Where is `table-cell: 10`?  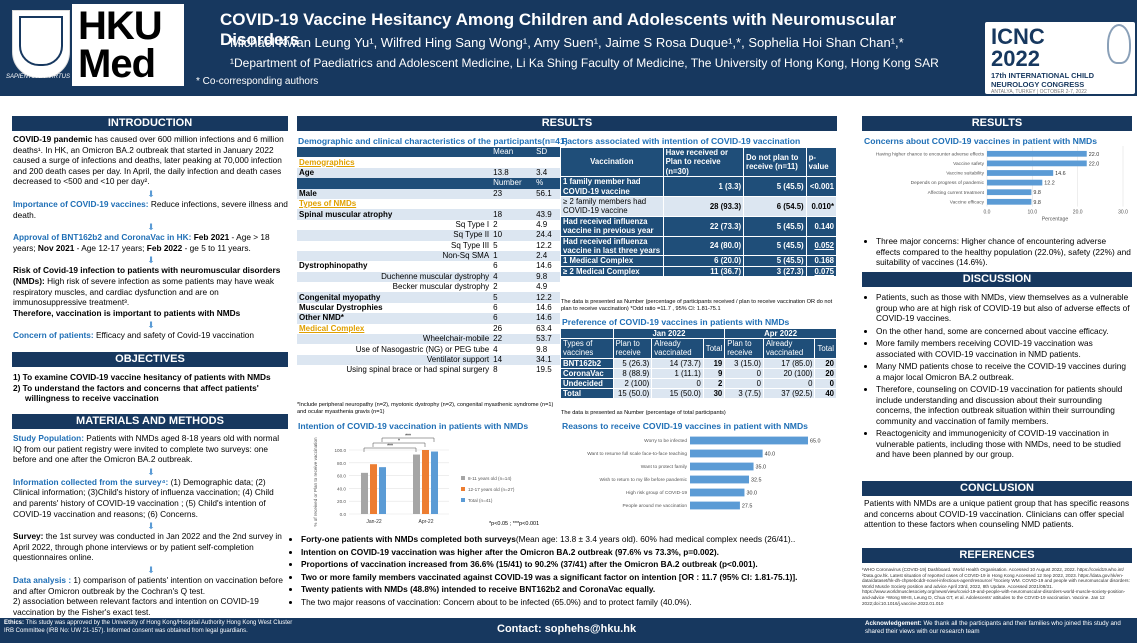
table-cell: 10 is located at coordinates (513, 235).